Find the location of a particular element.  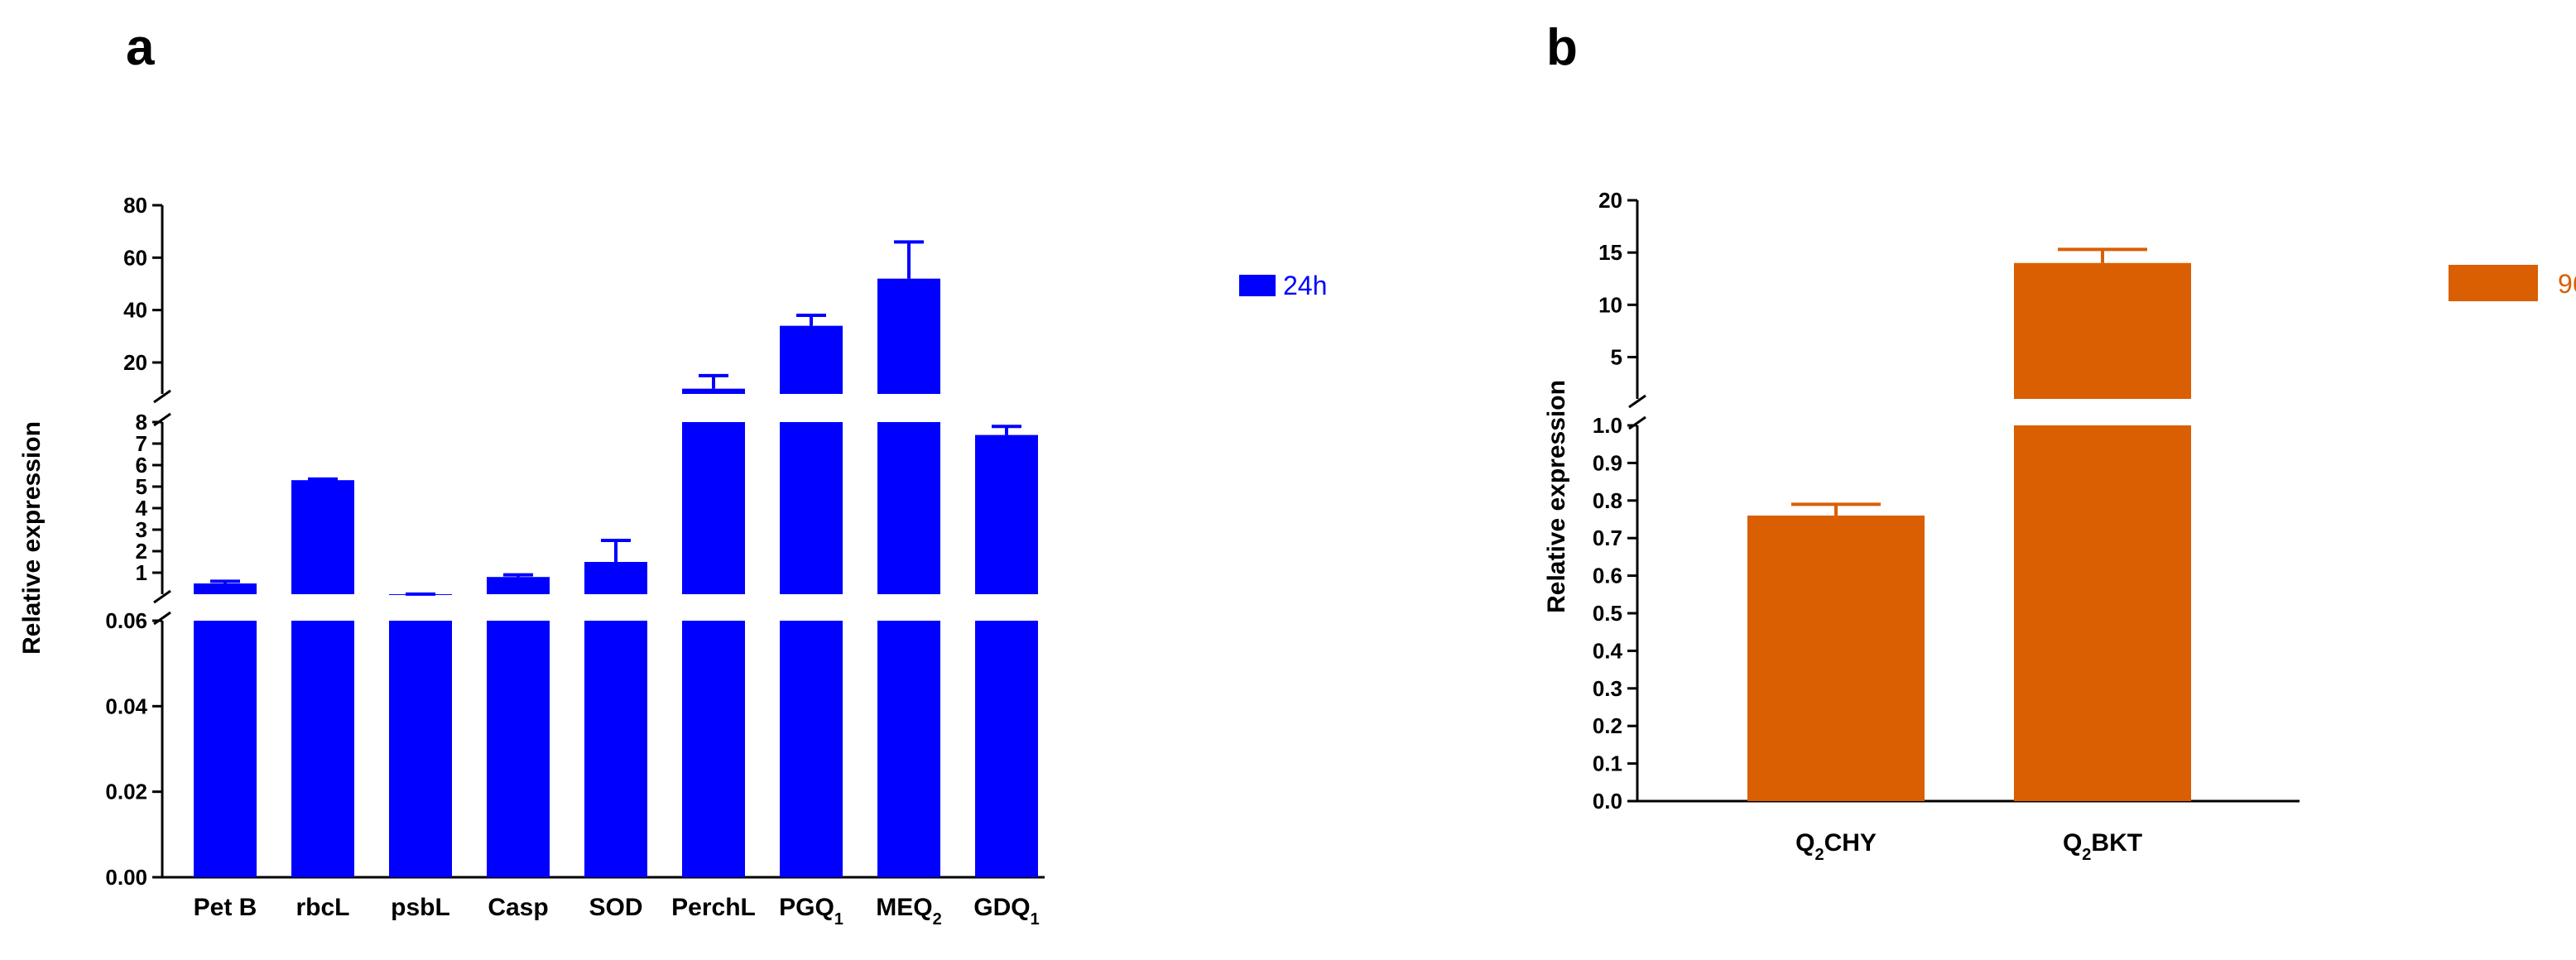

legend-label-24h: 24h is located at coordinates (1305, 285).